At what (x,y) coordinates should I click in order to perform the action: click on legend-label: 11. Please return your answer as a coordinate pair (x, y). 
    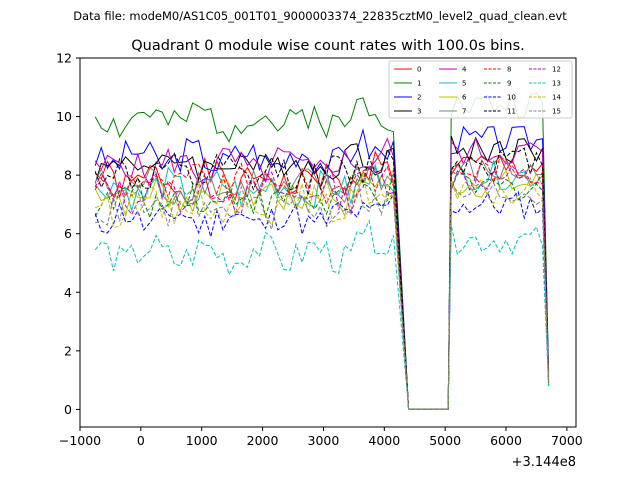
    Looking at the image, I should click on (511, 112).